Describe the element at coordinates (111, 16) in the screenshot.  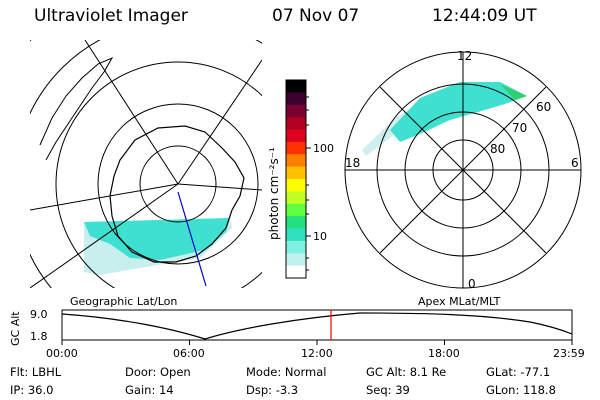
I see `instrument-title: Ultraviolet Imager` at that location.